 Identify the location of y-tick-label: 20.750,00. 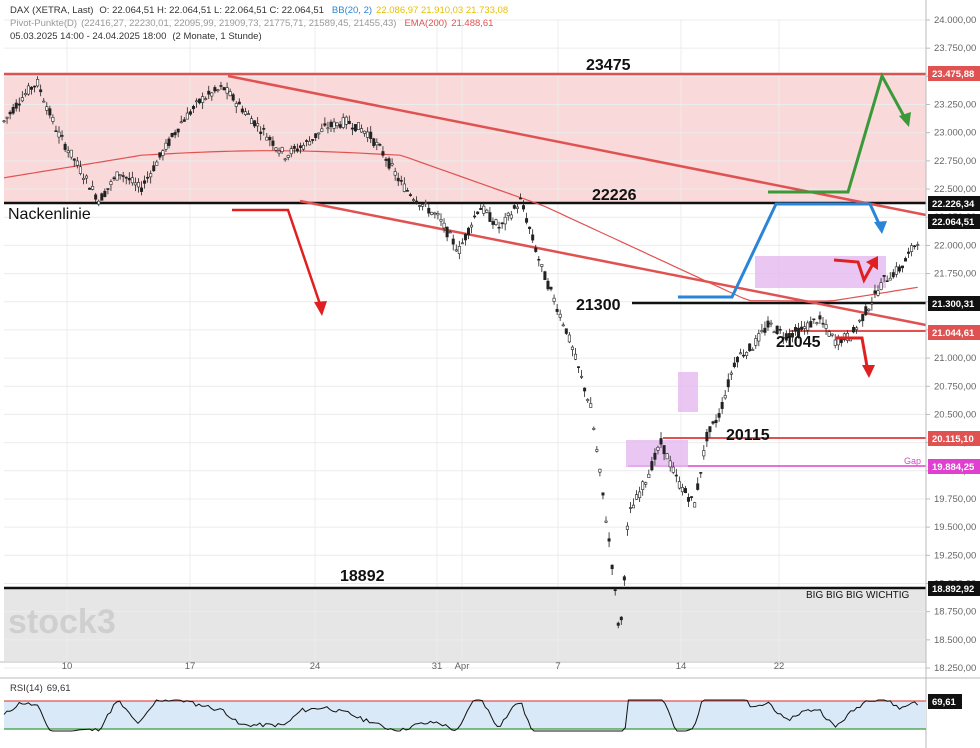
(955, 386).